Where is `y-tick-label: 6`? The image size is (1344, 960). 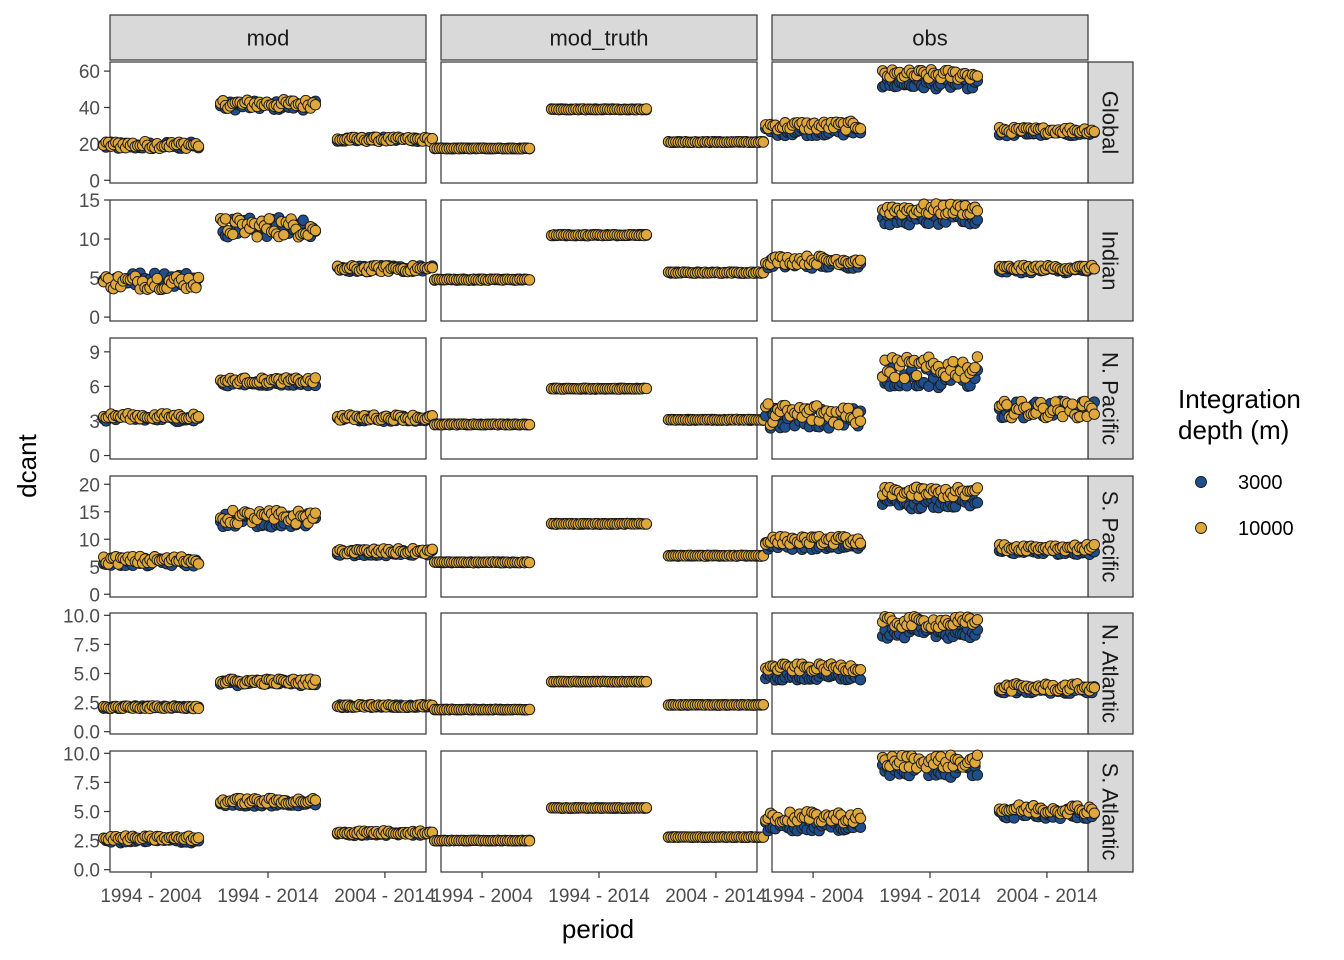
y-tick-label: 6 is located at coordinates (94, 387).